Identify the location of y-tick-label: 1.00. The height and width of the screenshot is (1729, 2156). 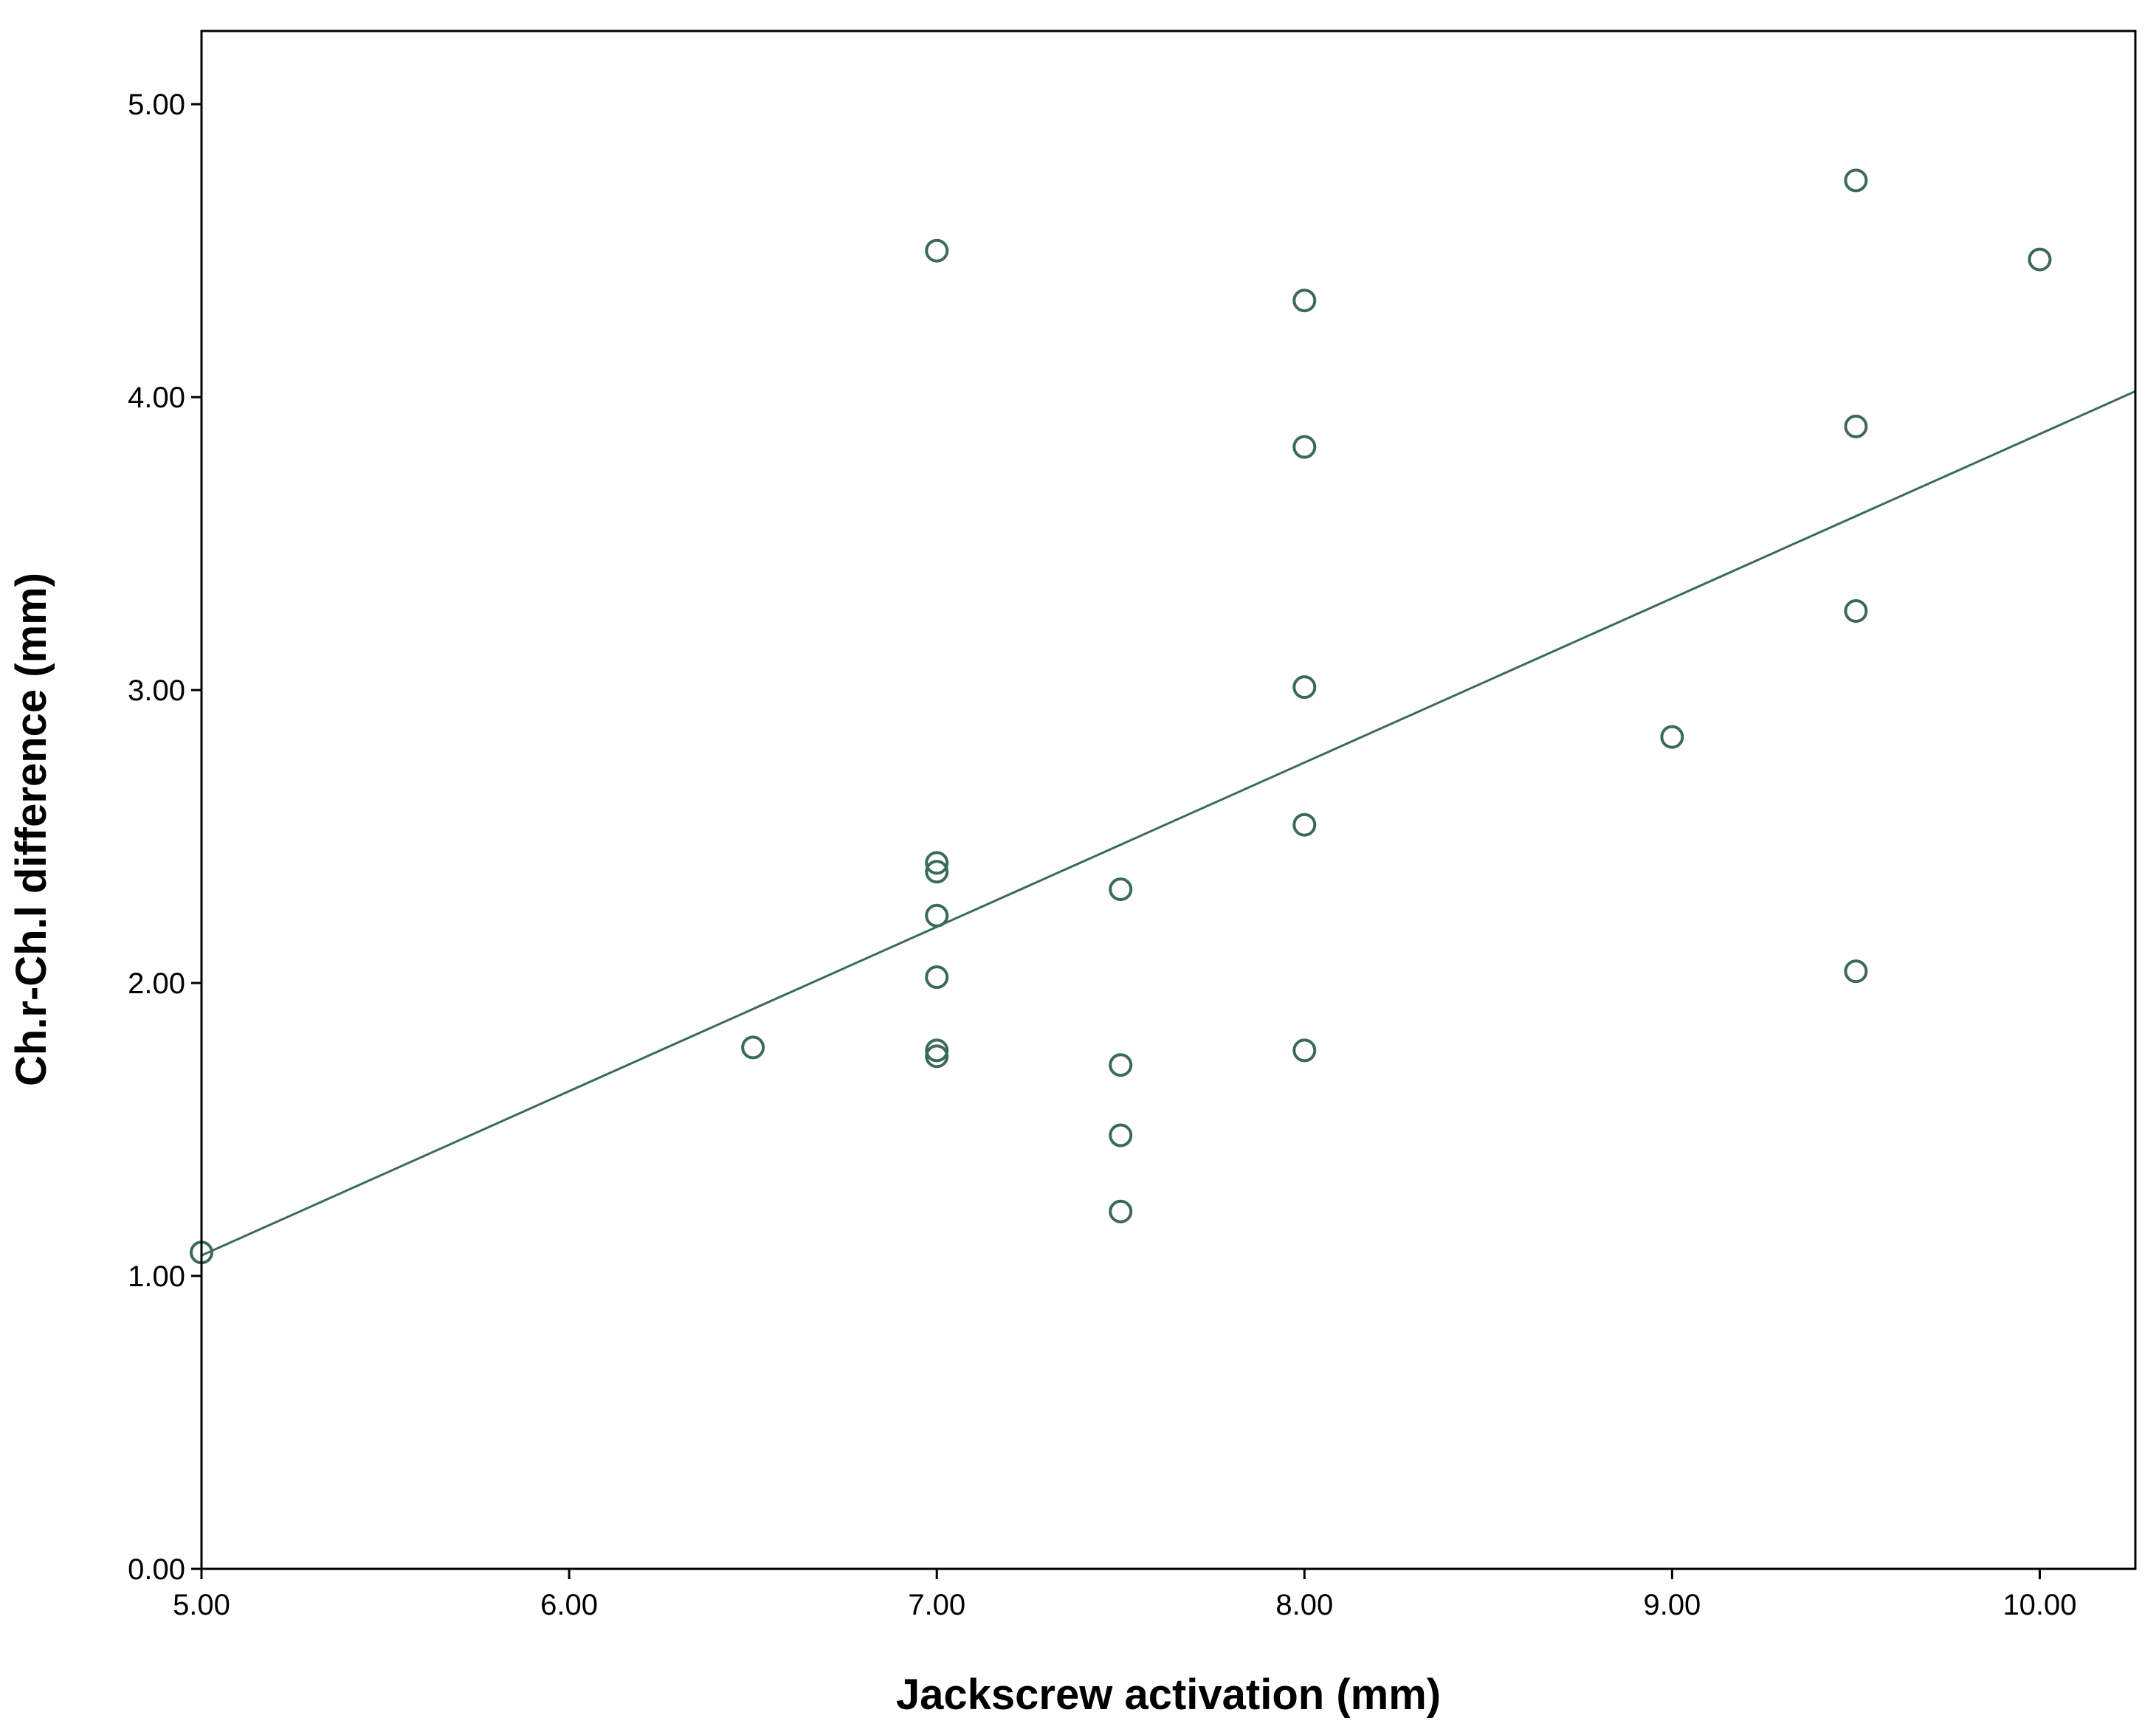
(156, 1276).